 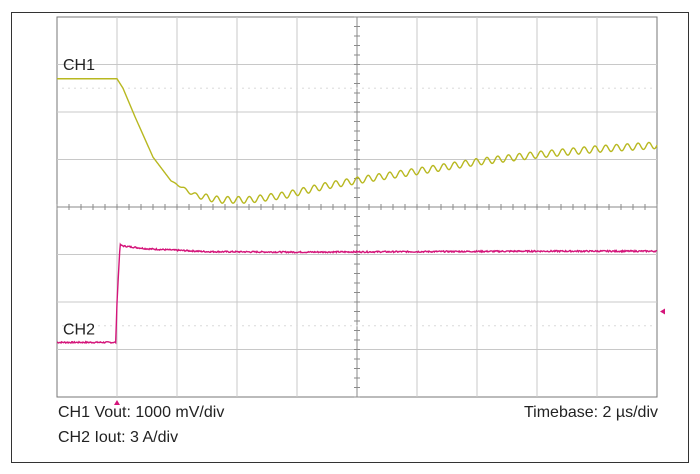 What do you see at coordinates (118, 437) in the screenshot?
I see `ch2-setting: CH2 Iout: 3 A/div` at bounding box center [118, 437].